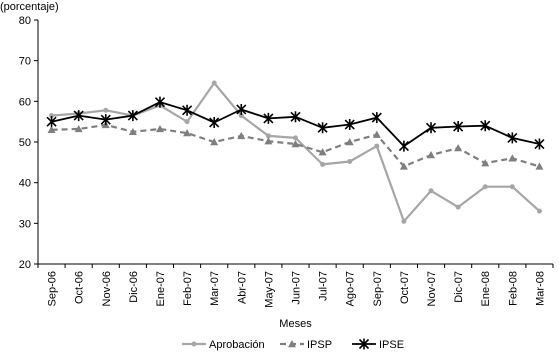  I want to click on x-tick-label: Jun-07, so click(297, 288).